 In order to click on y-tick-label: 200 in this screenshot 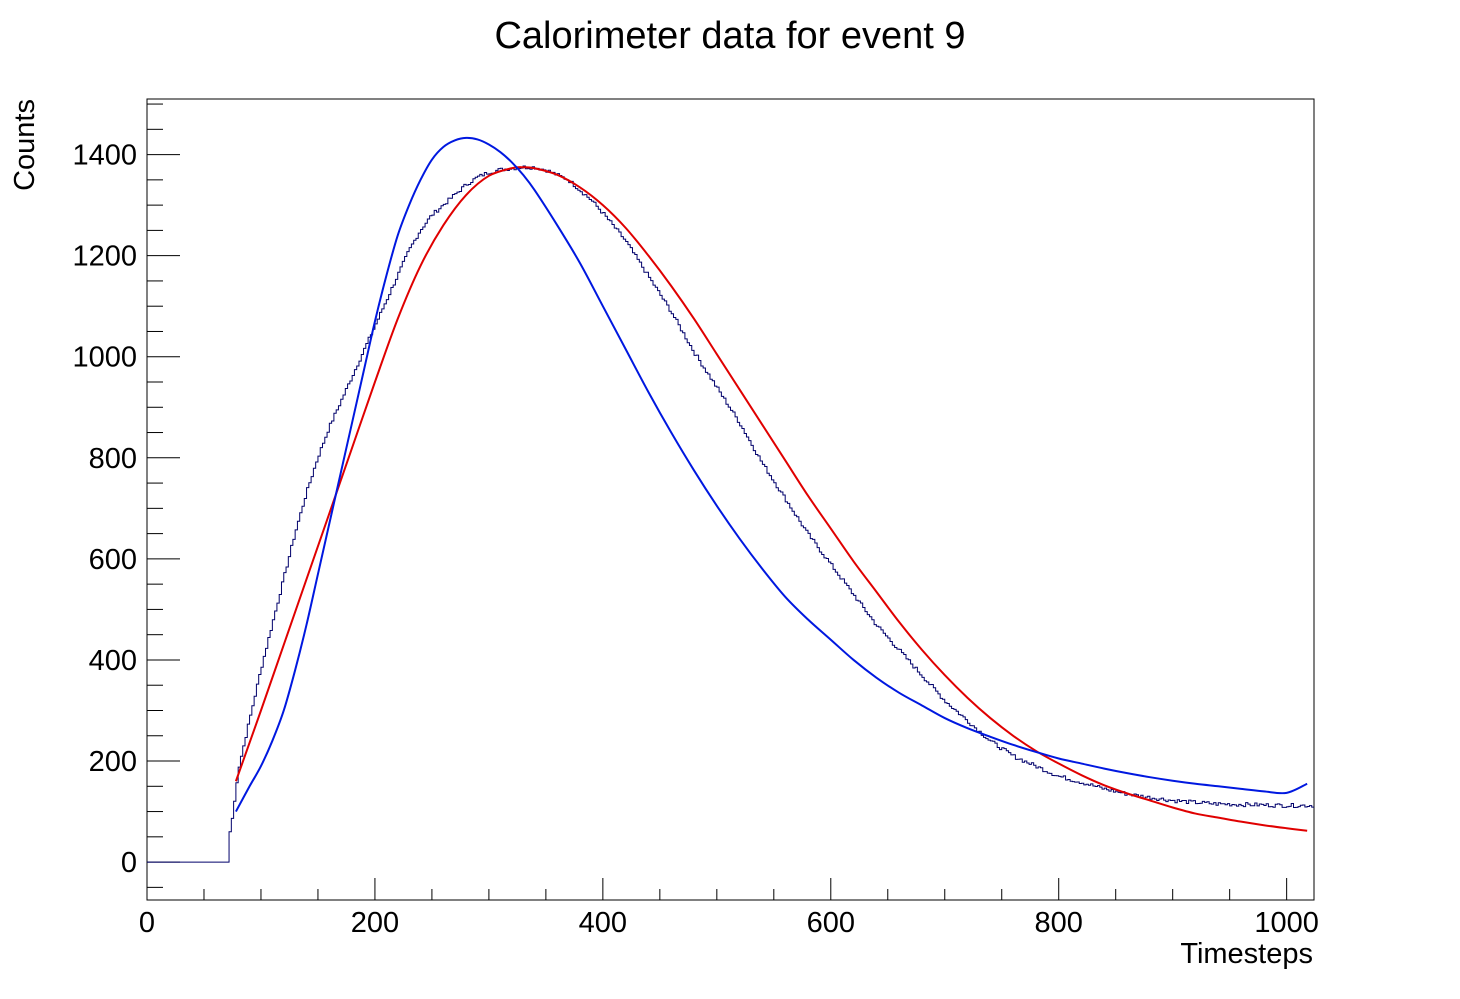, I will do `click(113, 762)`.